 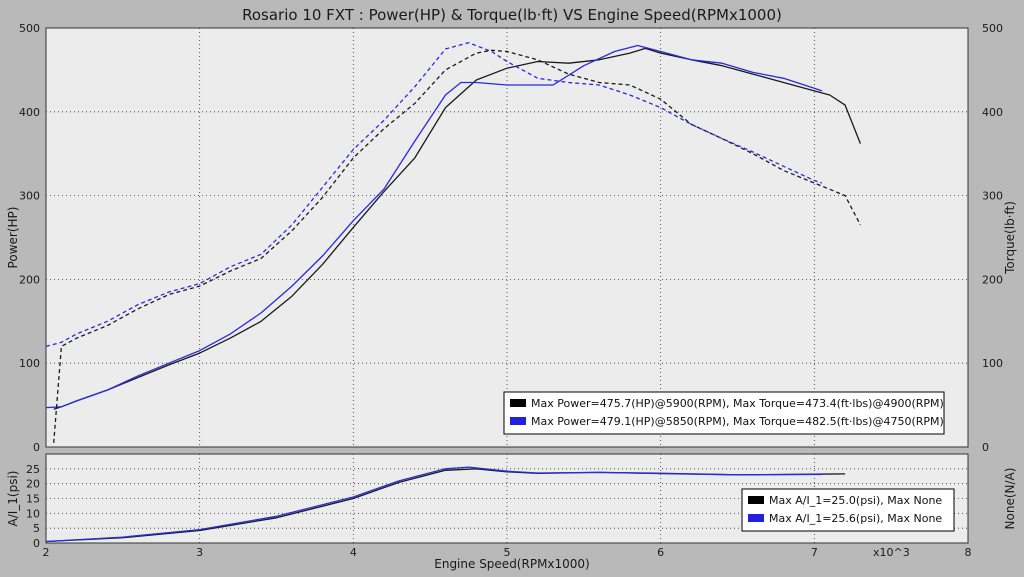 I want to click on y-tick-label: 500, so click(x=29, y=28).